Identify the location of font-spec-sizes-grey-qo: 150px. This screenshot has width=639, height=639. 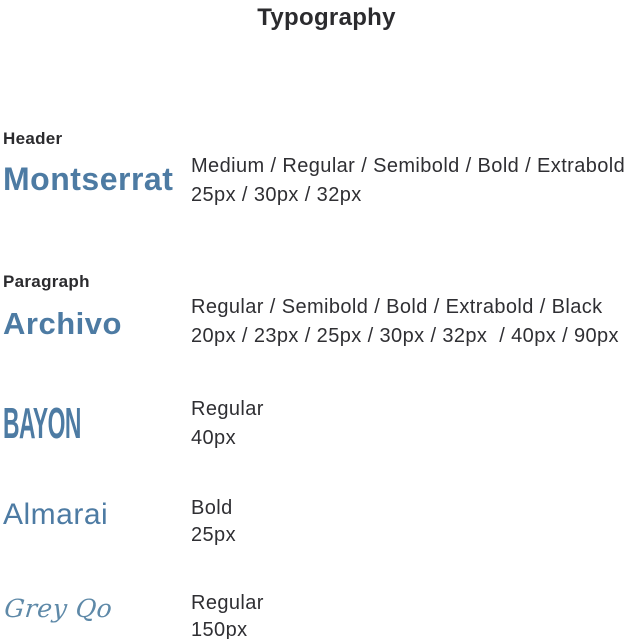
(219, 629).